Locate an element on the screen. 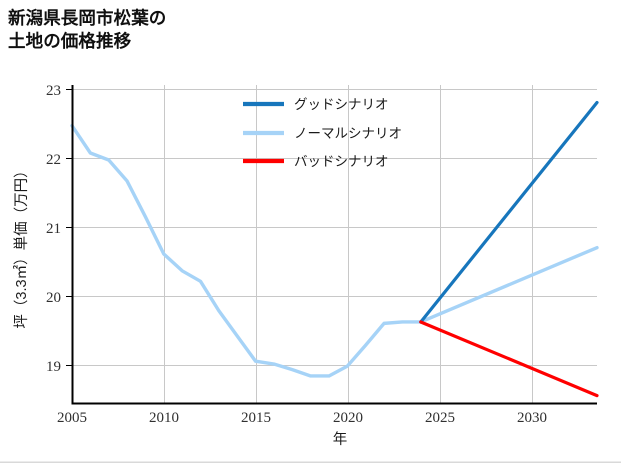  xtick-label-2005: 2005 is located at coordinates (72, 418).